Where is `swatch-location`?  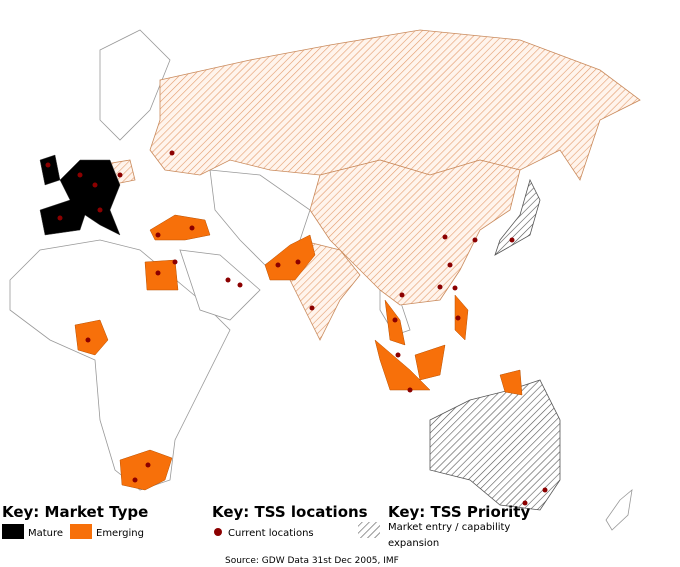 swatch-location is located at coordinates (218, 532).